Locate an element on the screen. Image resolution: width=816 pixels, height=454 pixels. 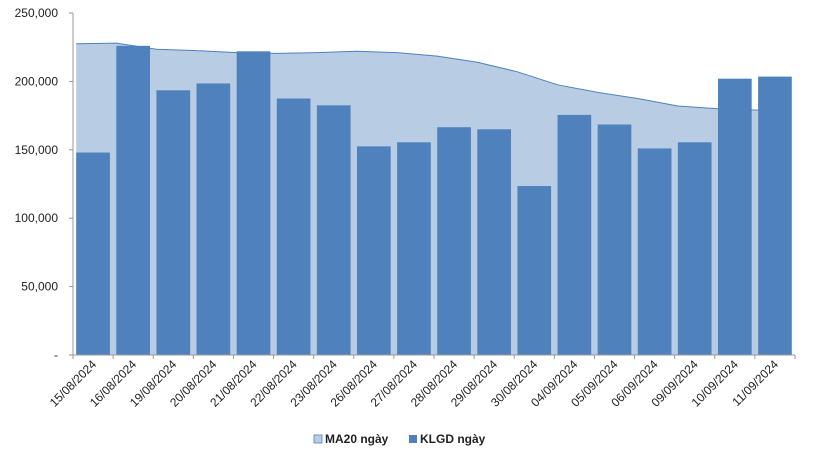
bar-06-09-2024 is located at coordinates (654, 251).